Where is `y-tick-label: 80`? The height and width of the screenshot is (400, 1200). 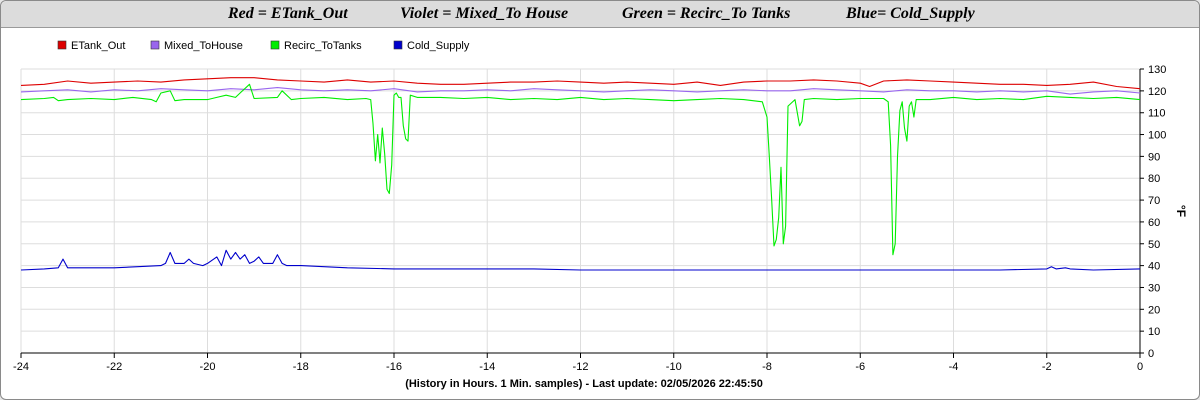 y-tick-label: 80 is located at coordinates (1154, 179).